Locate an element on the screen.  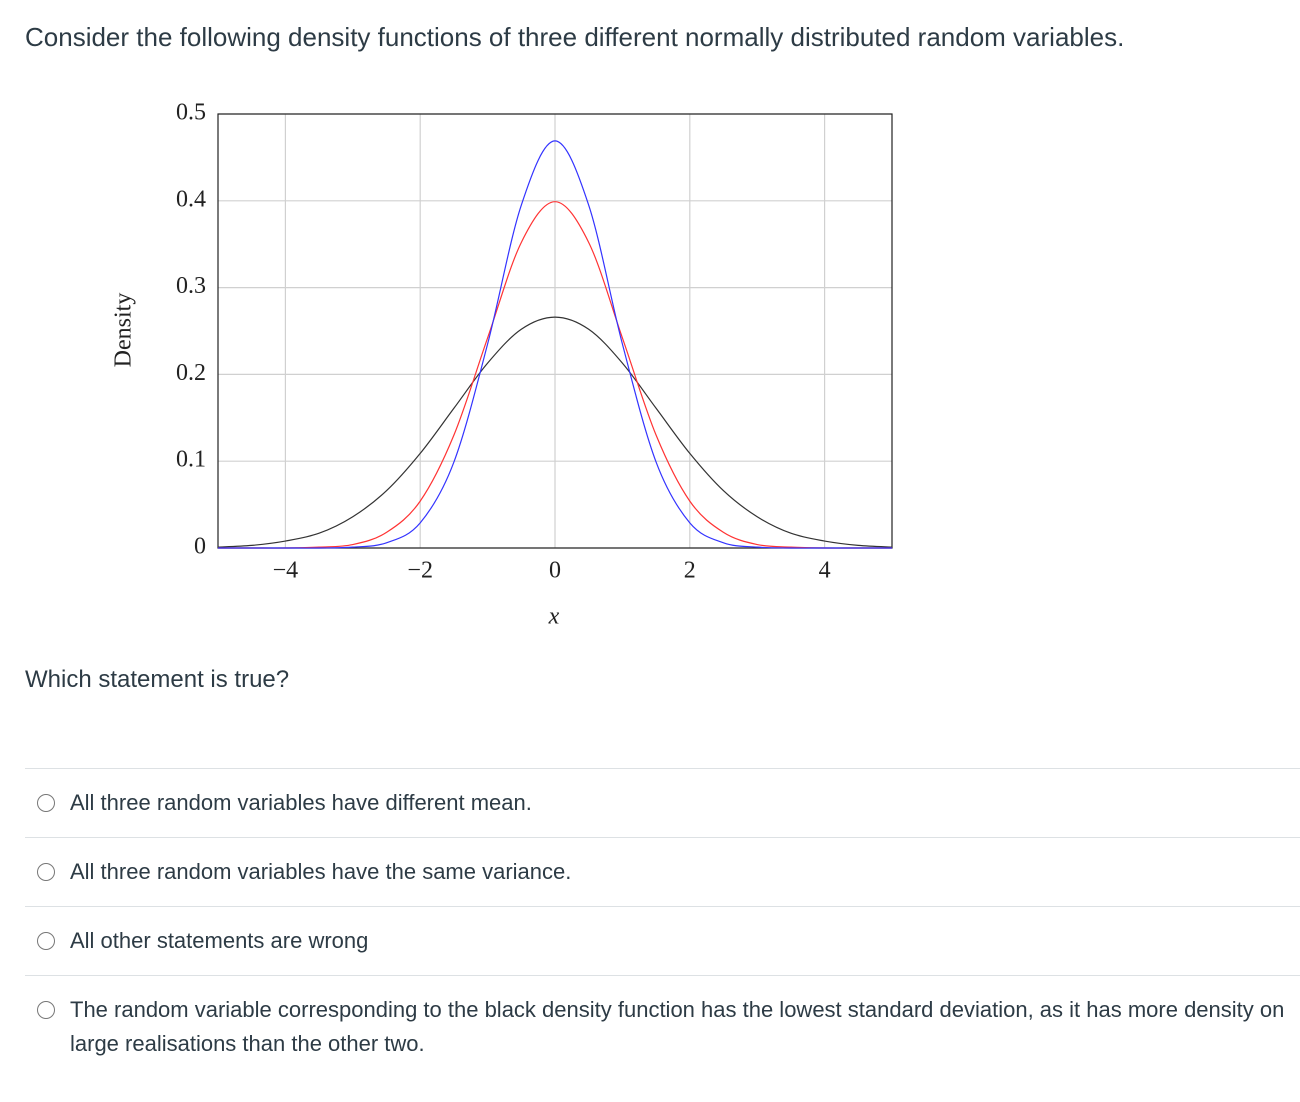
y-tick-label: 0.2 is located at coordinates (191, 373).